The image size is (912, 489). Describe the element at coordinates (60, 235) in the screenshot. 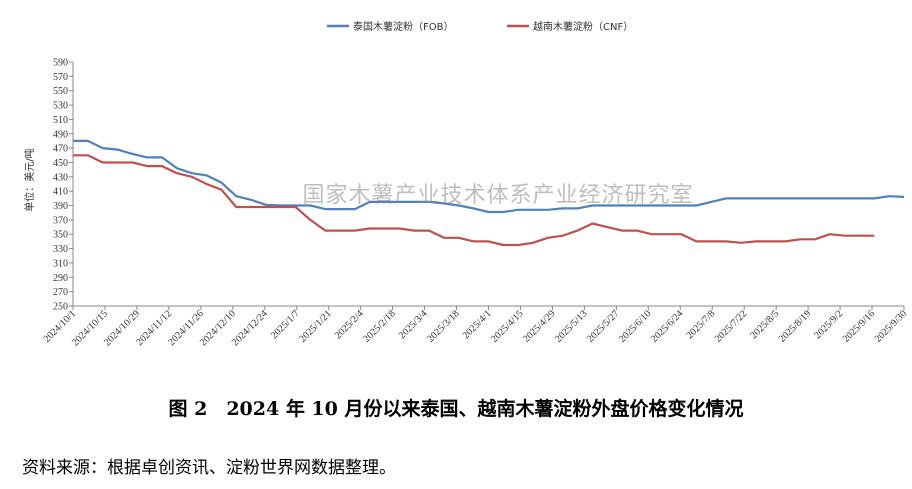

I see `y-tick-label: 350` at that location.